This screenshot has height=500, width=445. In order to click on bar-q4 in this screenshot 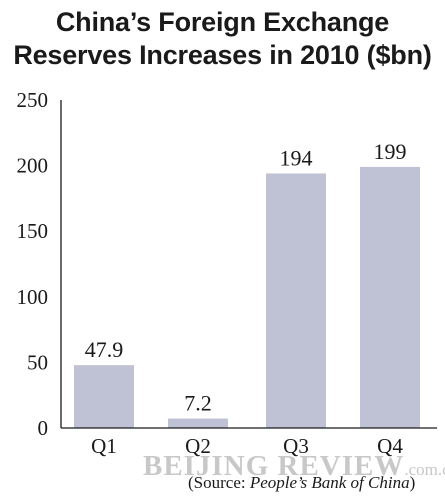, I will do `click(390, 297)`.